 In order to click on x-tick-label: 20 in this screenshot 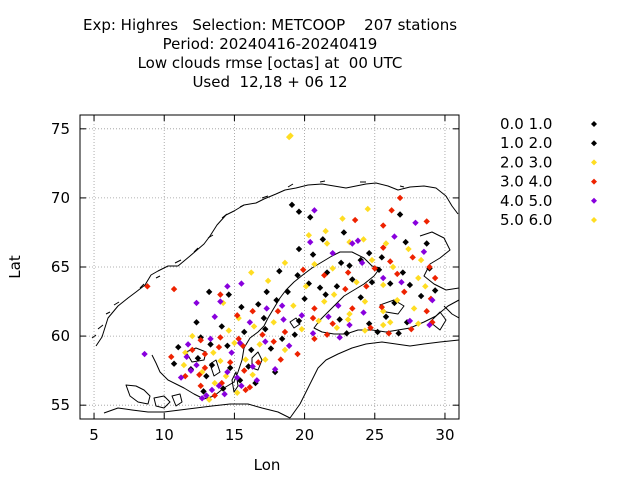, I will do `click(304, 435)`.